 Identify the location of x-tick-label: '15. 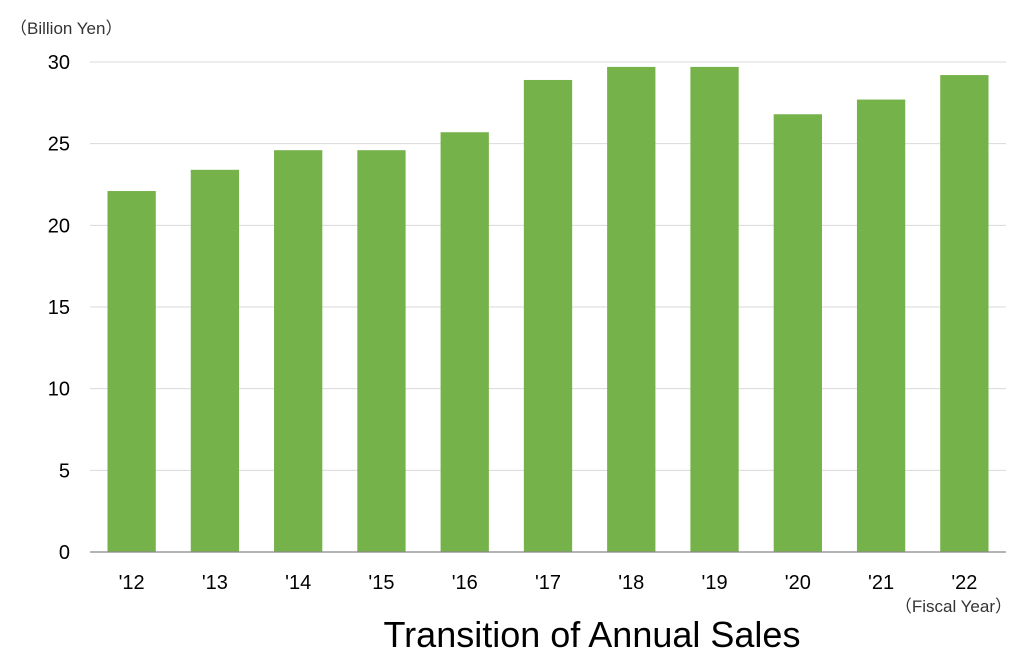
(381, 583).